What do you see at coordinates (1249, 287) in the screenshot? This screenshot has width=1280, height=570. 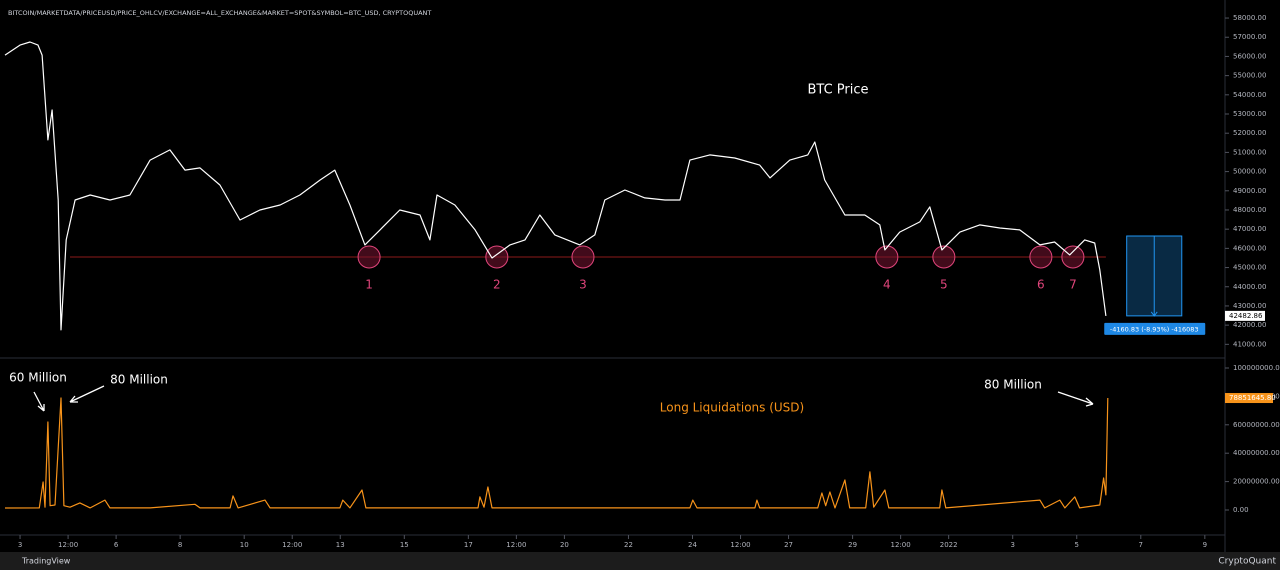 I see `y-tick-label: 44000.00` at bounding box center [1249, 287].